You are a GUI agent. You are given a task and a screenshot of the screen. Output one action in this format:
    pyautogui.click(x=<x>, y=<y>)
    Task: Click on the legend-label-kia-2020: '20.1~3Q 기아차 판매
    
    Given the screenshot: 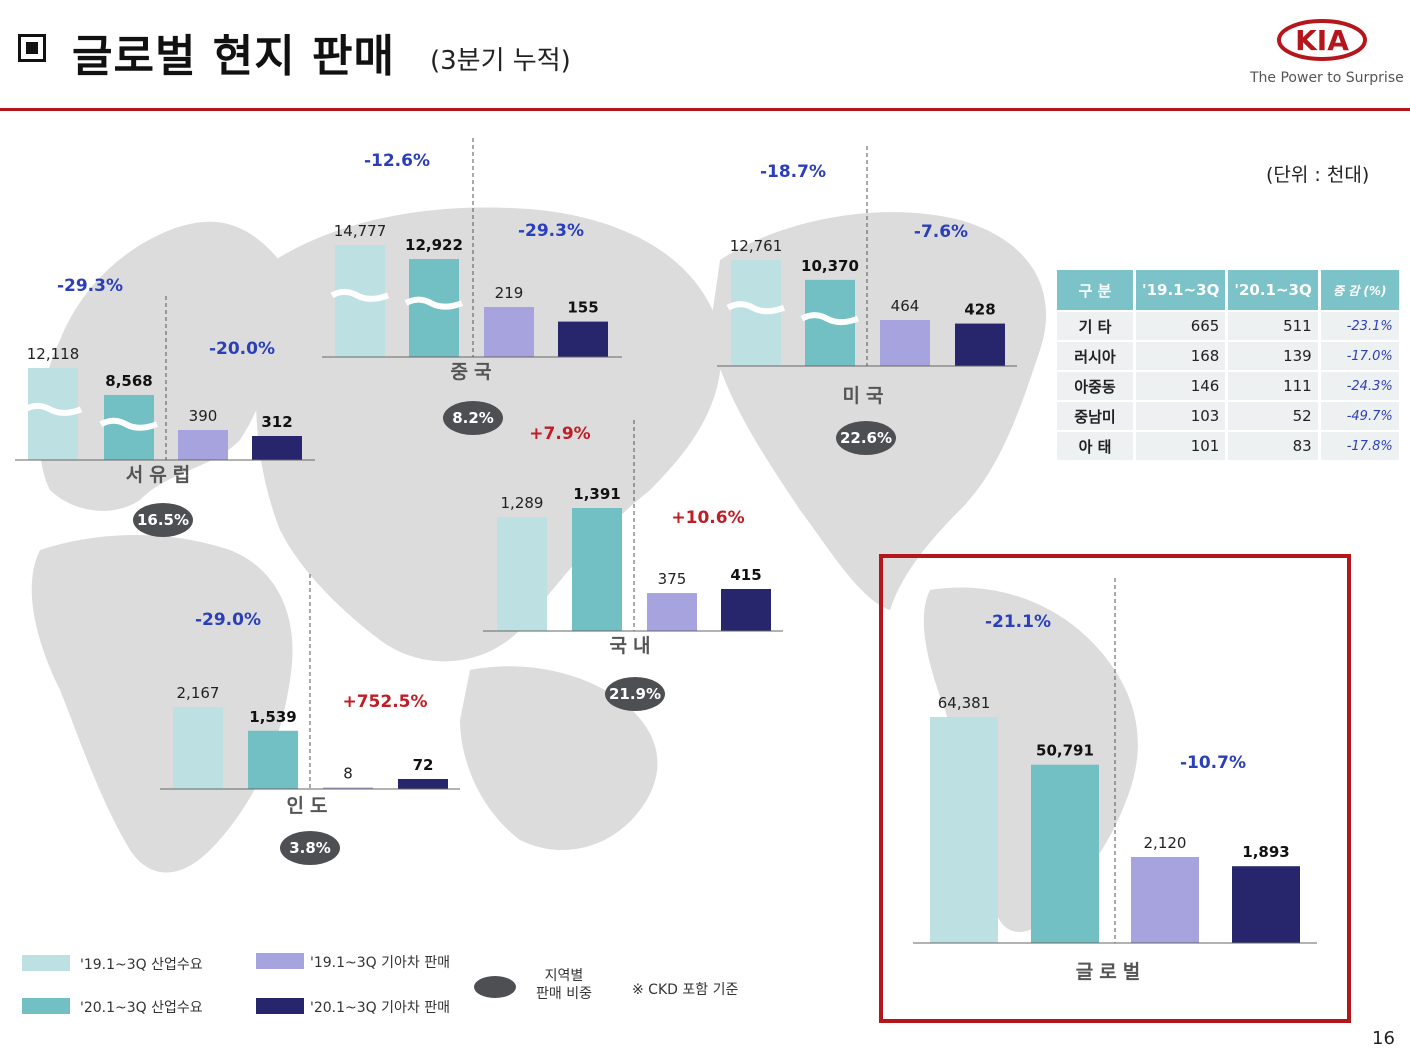 What is the action you would take?
    pyautogui.click(x=380, y=1008)
    